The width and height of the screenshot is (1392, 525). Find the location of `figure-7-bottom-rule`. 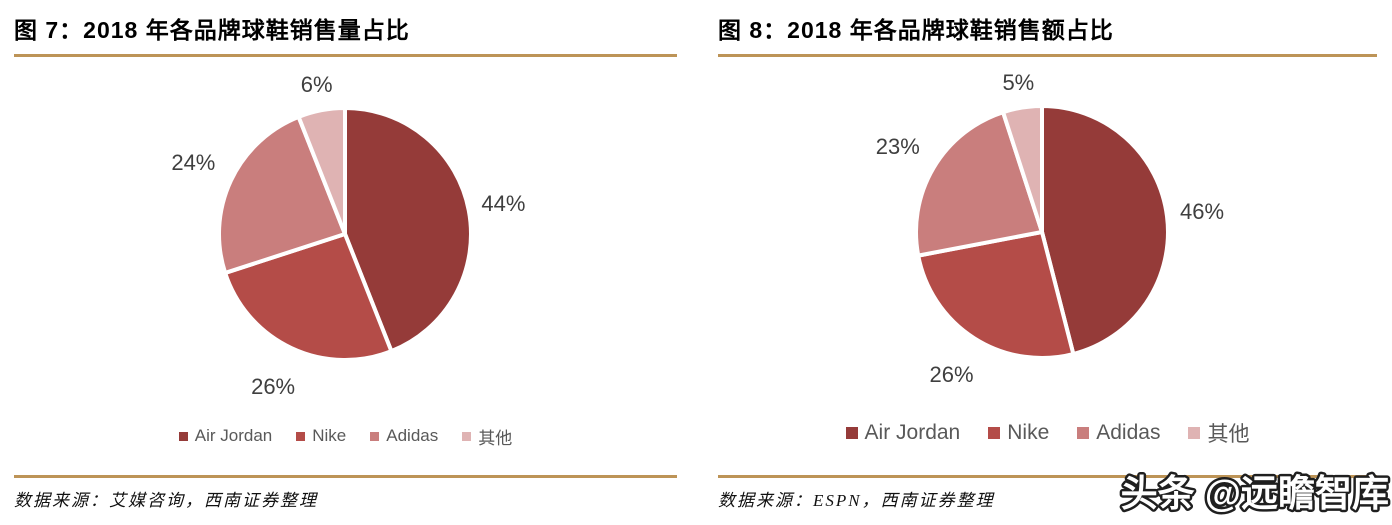

figure-7-bottom-rule is located at coordinates (345, 476).